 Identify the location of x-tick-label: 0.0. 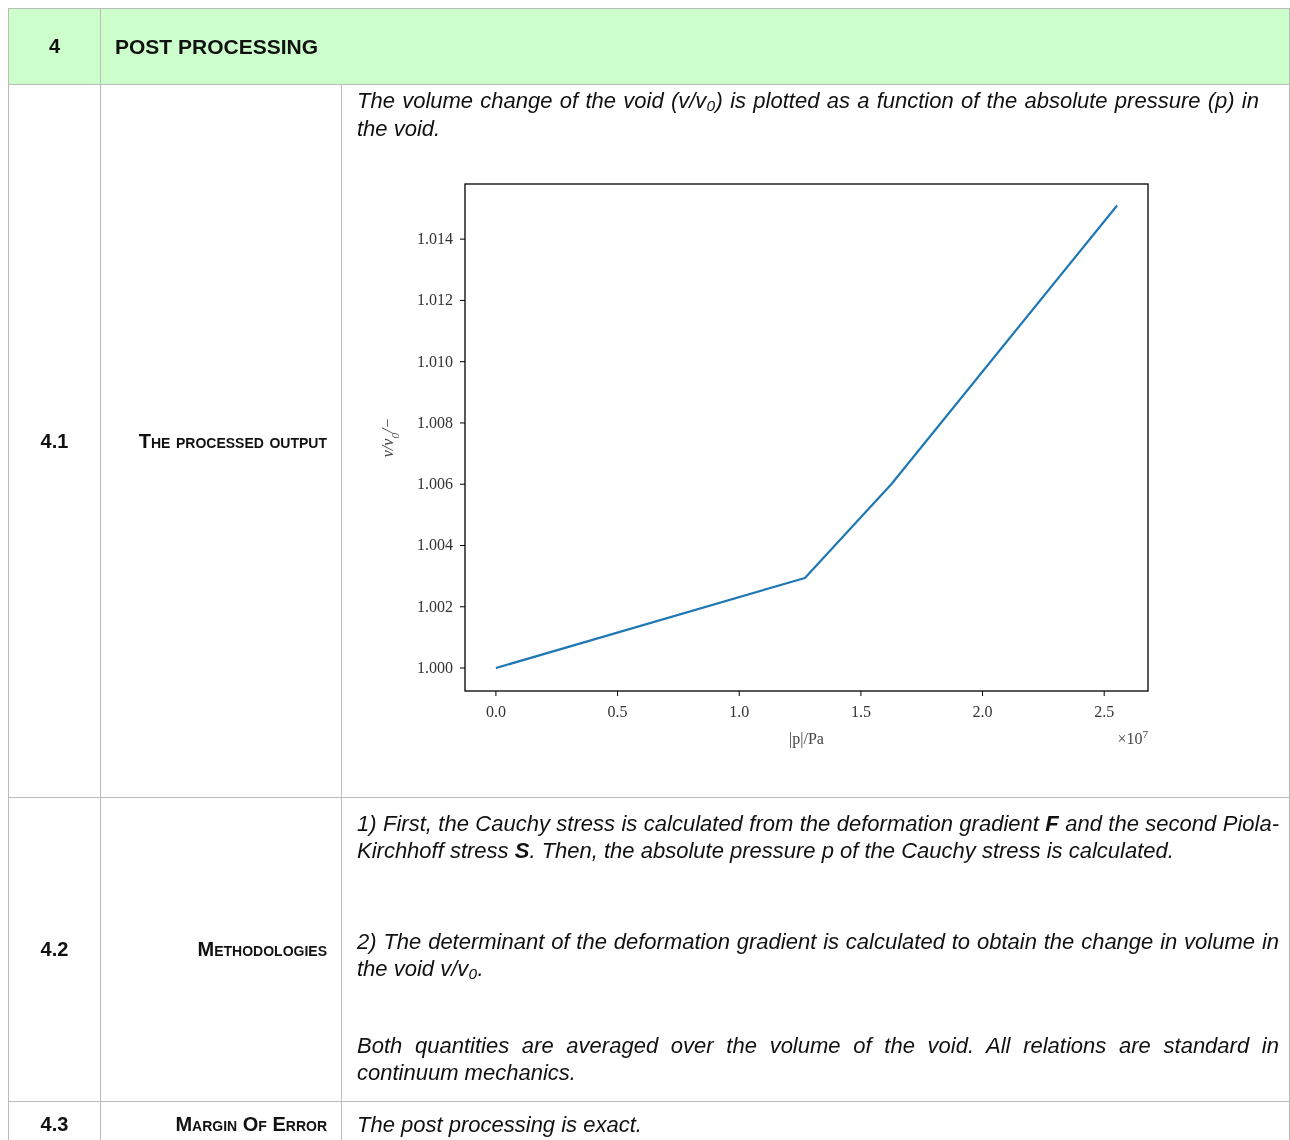
(495, 711).